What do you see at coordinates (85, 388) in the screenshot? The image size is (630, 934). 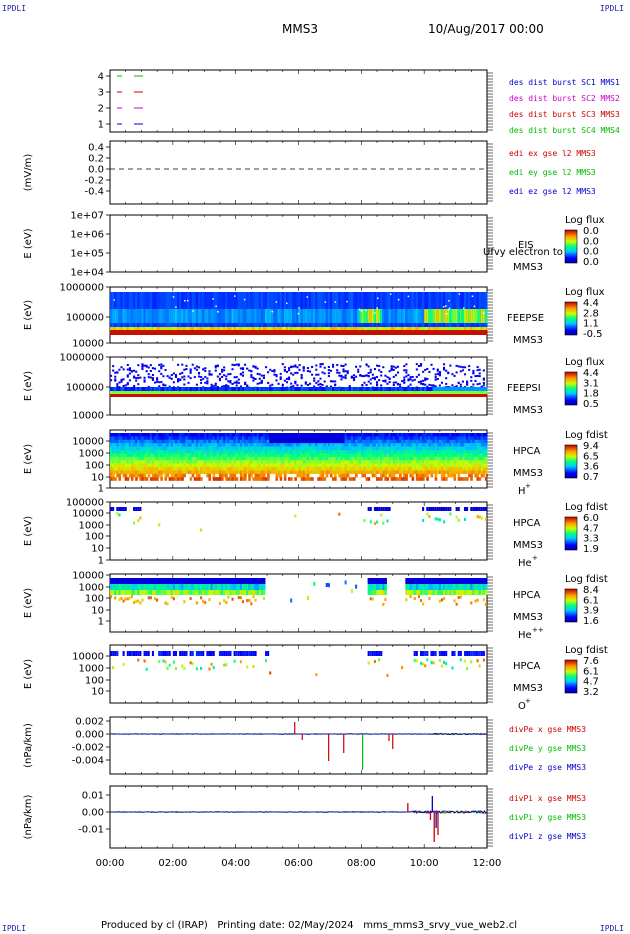 I see `y-tick-label: 100000` at bounding box center [85, 388].